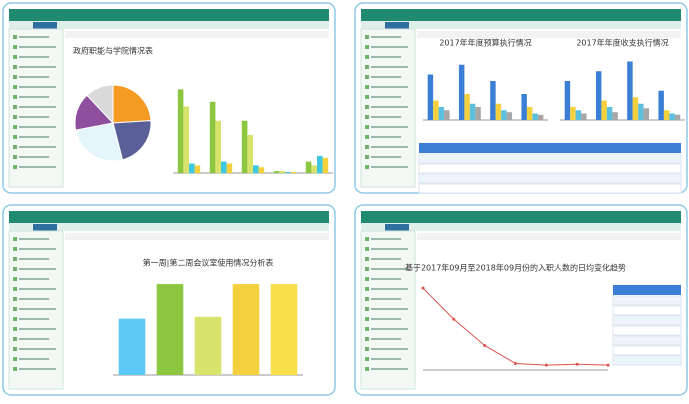 The width and height of the screenshot is (689, 404). Describe the element at coordinates (550, 148) in the screenshot. I see `table-header` at that location.